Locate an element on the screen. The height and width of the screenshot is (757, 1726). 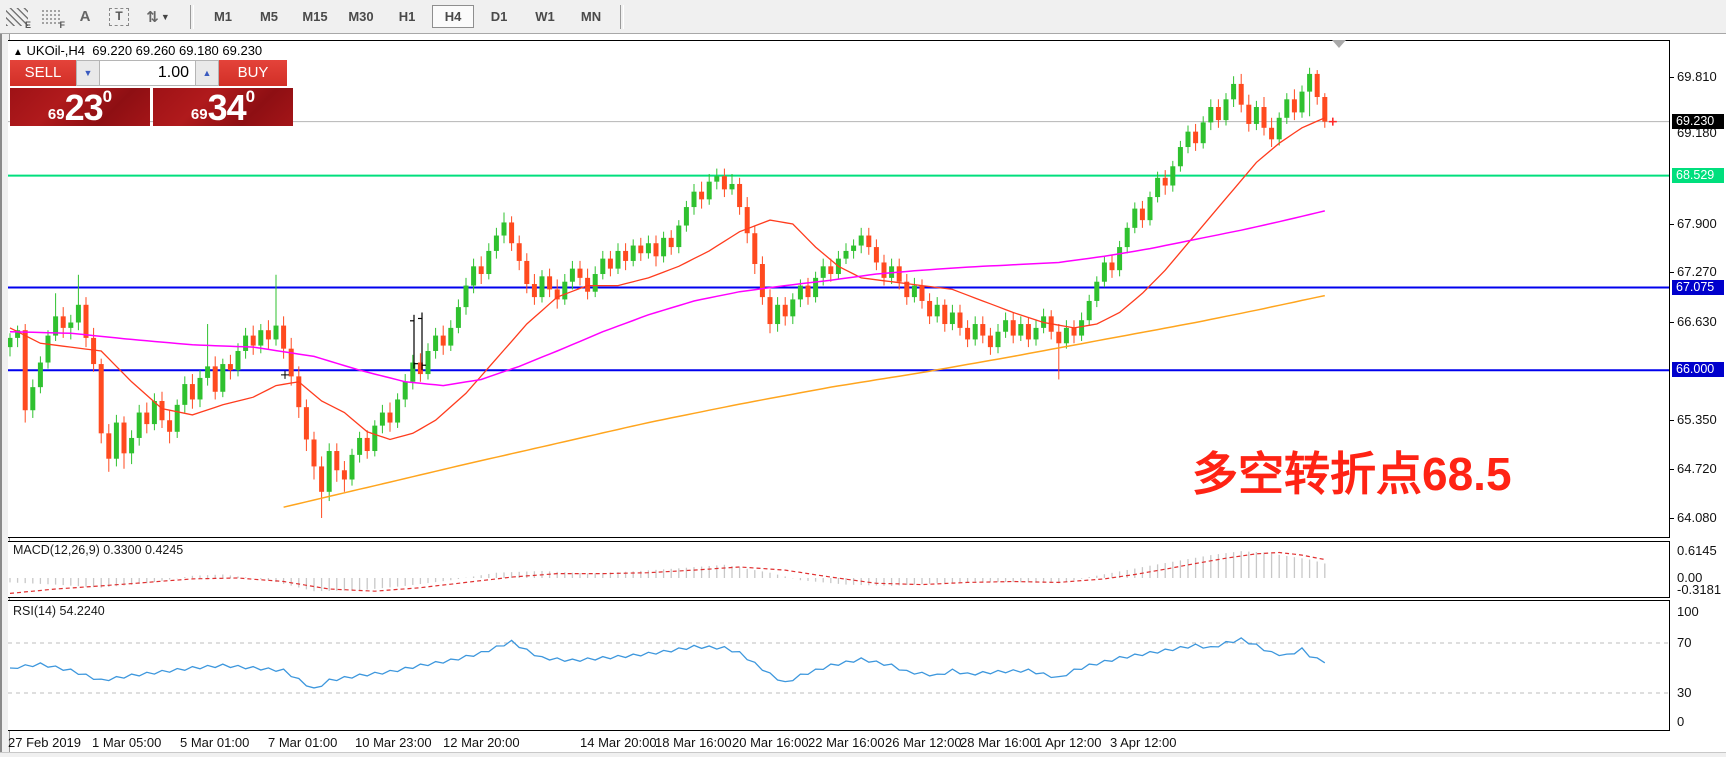
tab-timeframe-d1: D1 is located at coordinates (499, 16).